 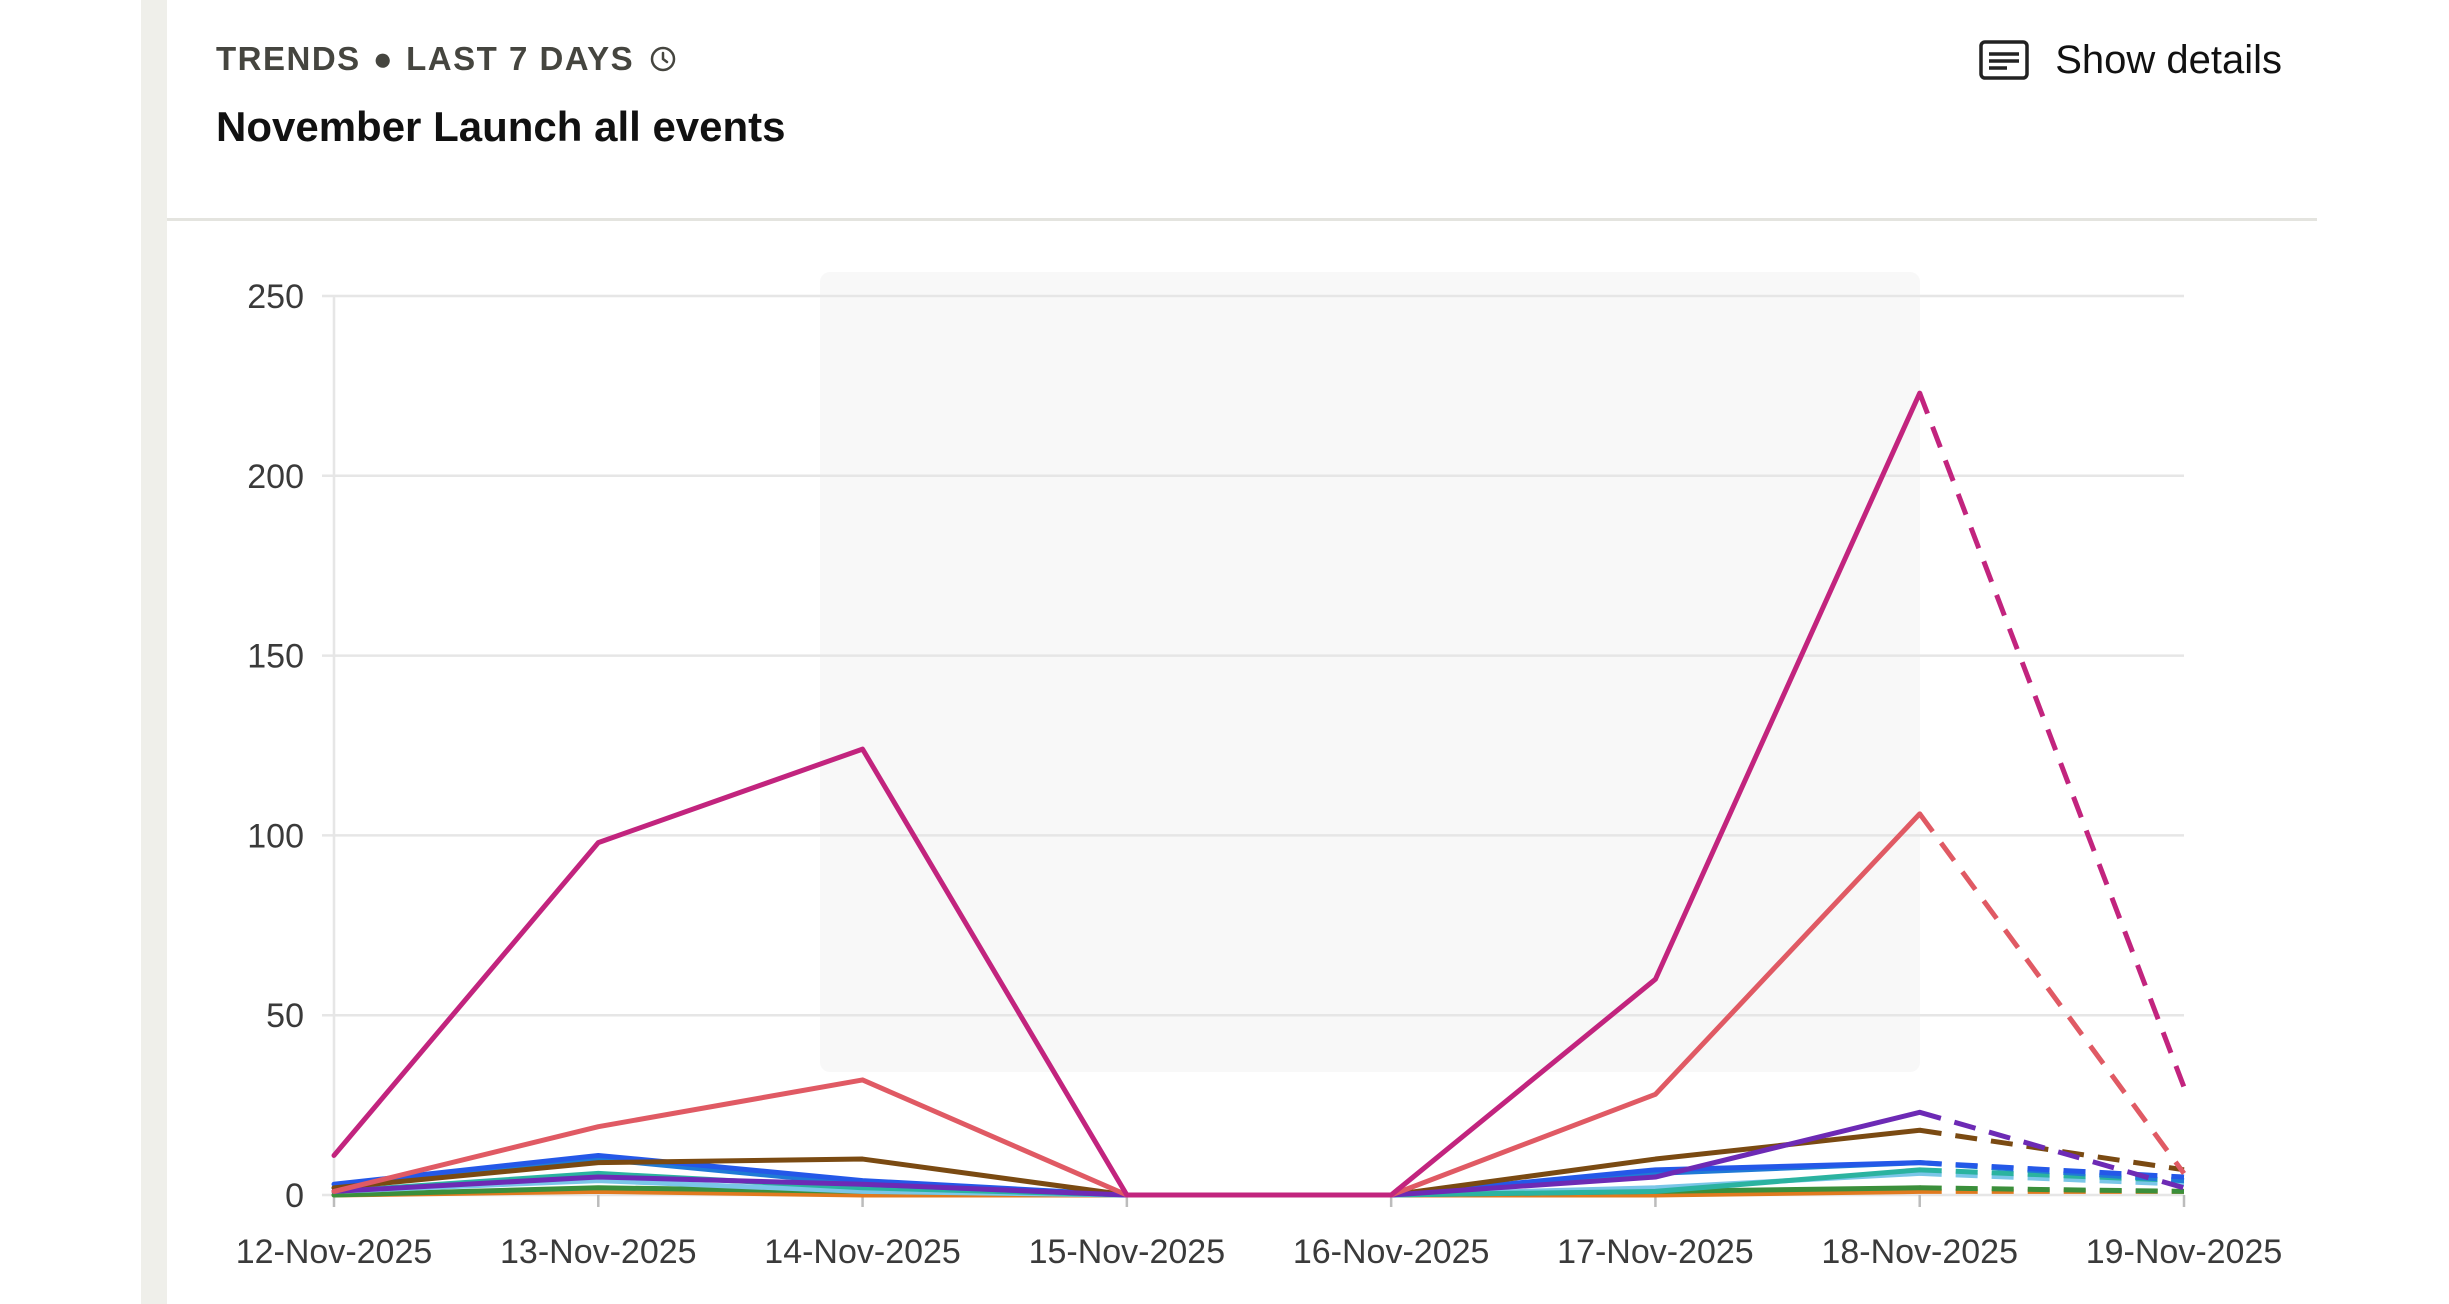 I want to click on insight-meta: TRENDS ● LAST 7 DAYS, so click(x=447, y=59).